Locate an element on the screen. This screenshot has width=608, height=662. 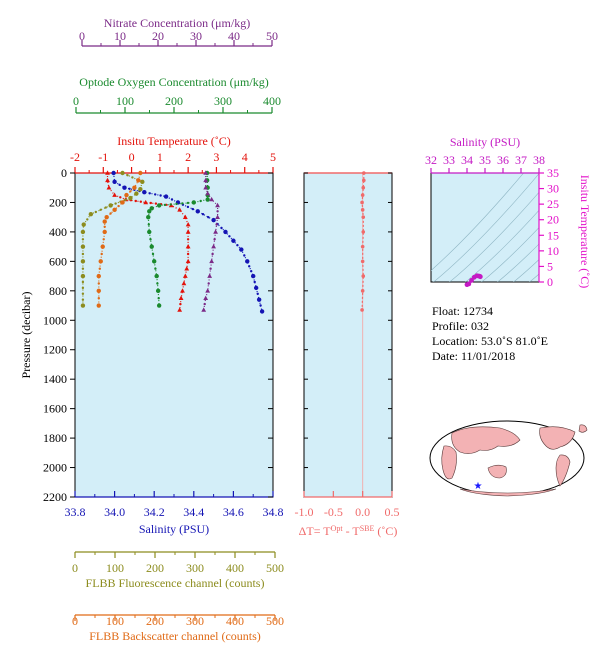
fluorescence-tick-label: 100 is located at coordinates (115, 568).